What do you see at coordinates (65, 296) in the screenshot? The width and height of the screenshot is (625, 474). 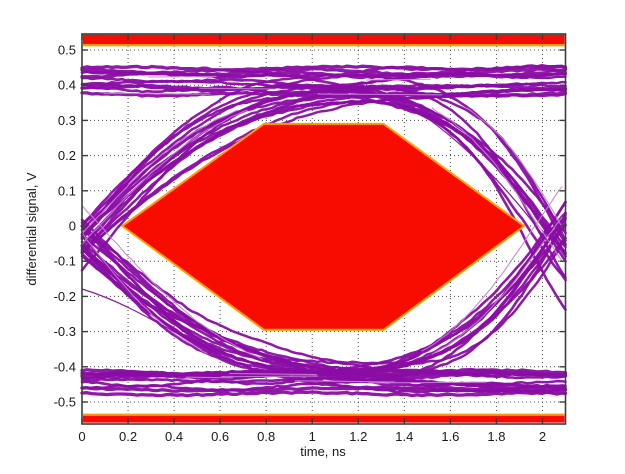 I see `y-tick-label: -0.2` at bounding box center [65, 296].